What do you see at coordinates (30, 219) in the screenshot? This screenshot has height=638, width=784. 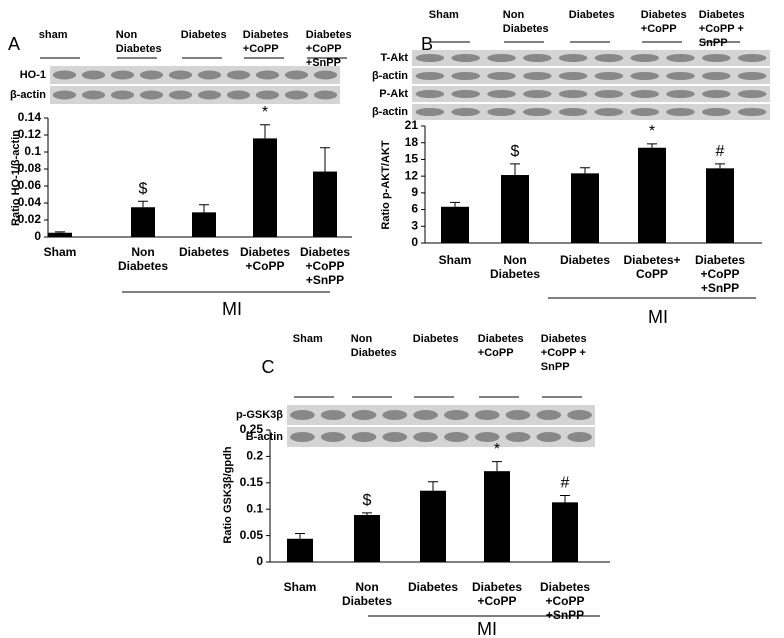 I see `y-tick-label: 0.02` at bounding box center [30, 219].